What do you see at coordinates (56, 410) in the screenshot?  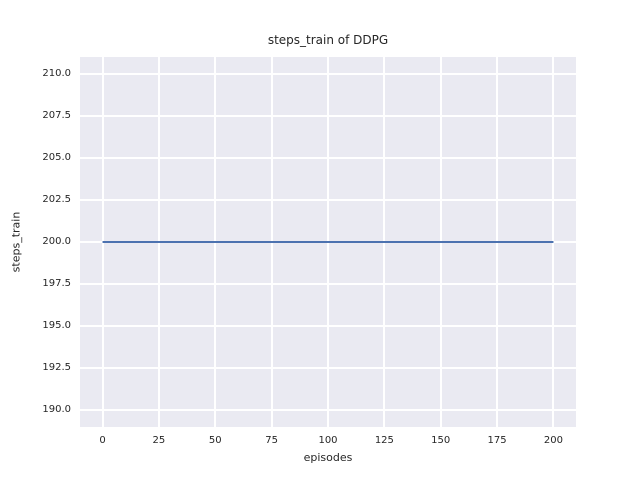 I see `y-tick-label: 190.0` at bounding box center [56, 410].